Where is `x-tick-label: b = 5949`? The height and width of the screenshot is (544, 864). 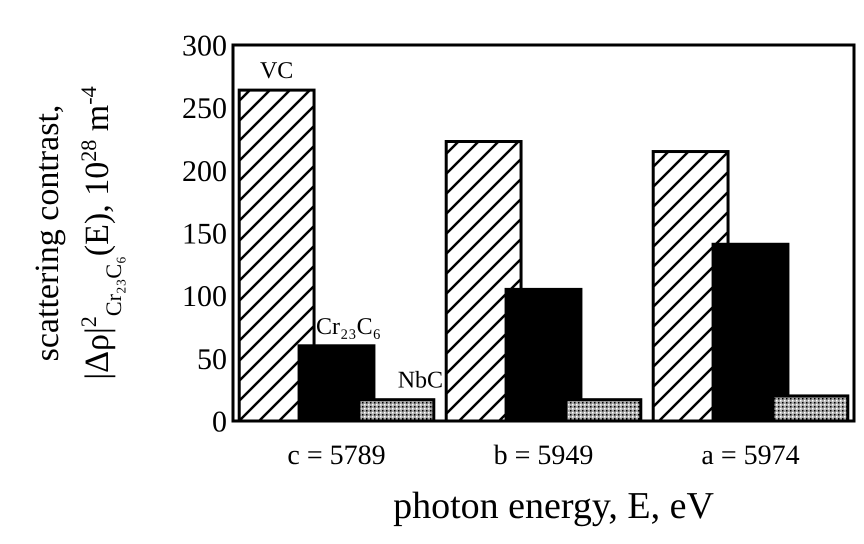
x-tick-label: b = 5949 is located at coordinates (544, 455).